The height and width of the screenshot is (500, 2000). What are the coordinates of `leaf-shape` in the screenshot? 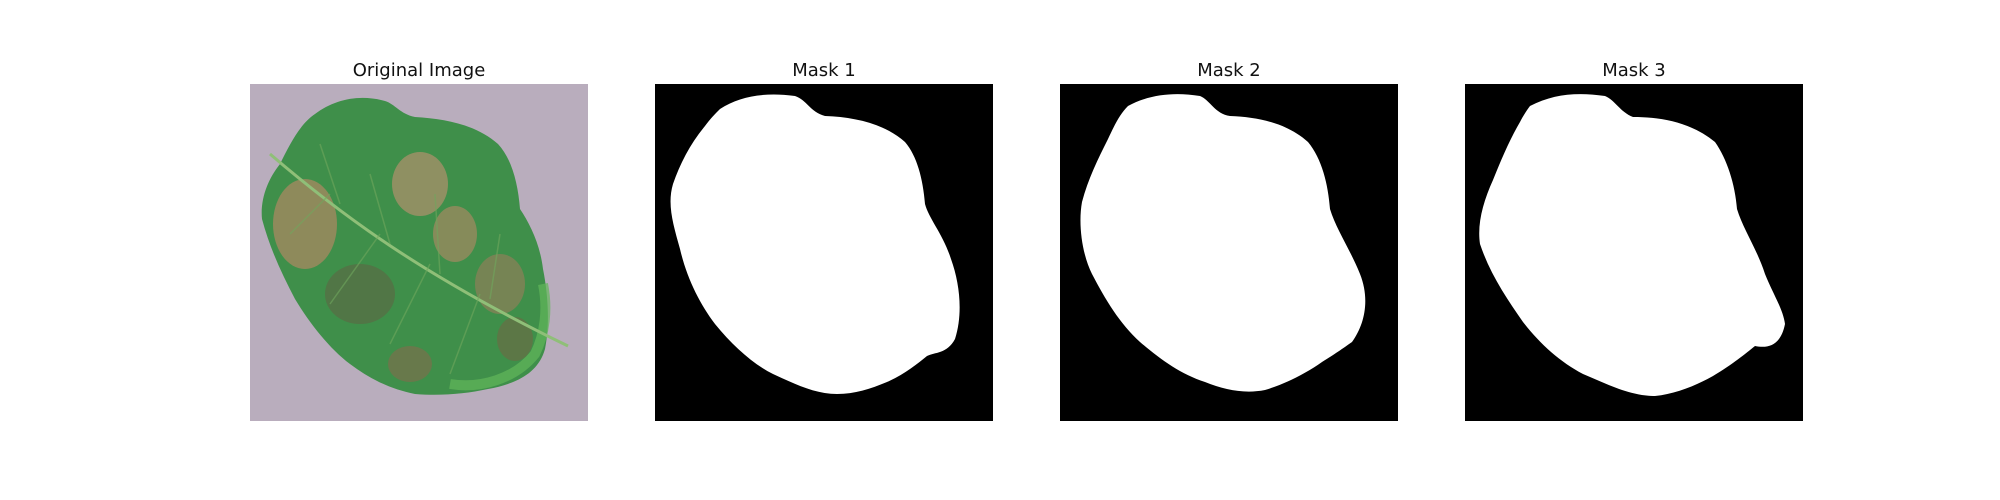 It's located at (404, 246).